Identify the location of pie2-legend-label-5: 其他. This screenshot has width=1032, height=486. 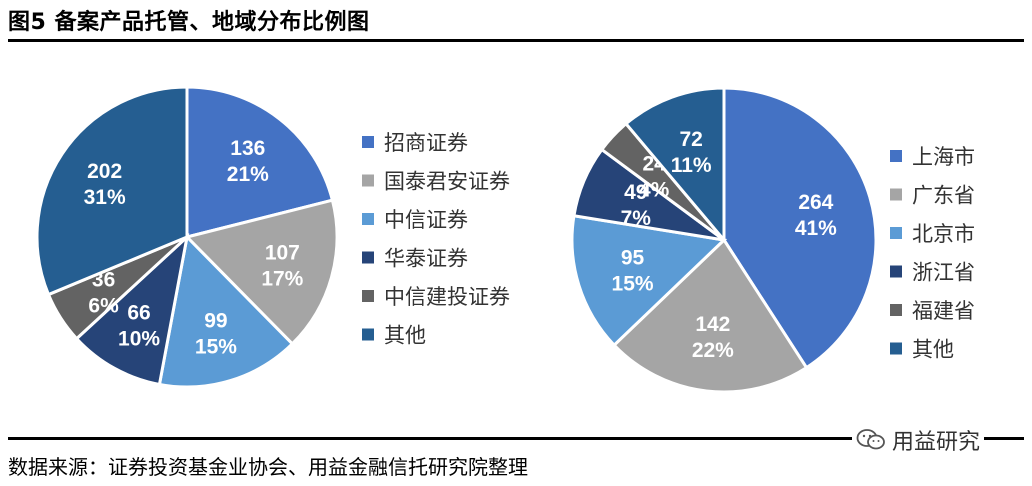
(933, 350).